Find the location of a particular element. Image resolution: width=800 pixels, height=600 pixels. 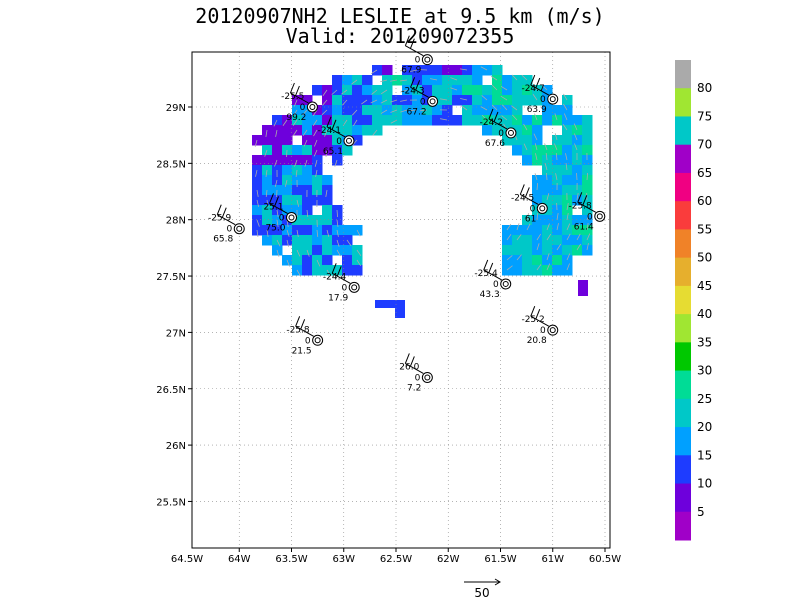

colorbar-swatch is located at coordinates (683, 159).